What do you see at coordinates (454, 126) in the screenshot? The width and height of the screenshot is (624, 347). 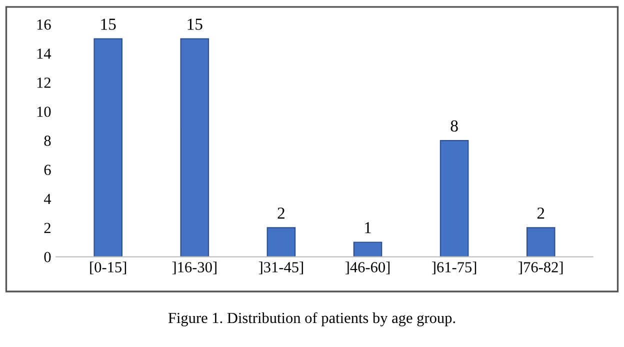 I see `data-label: 8` at bounding box center [454, 126].